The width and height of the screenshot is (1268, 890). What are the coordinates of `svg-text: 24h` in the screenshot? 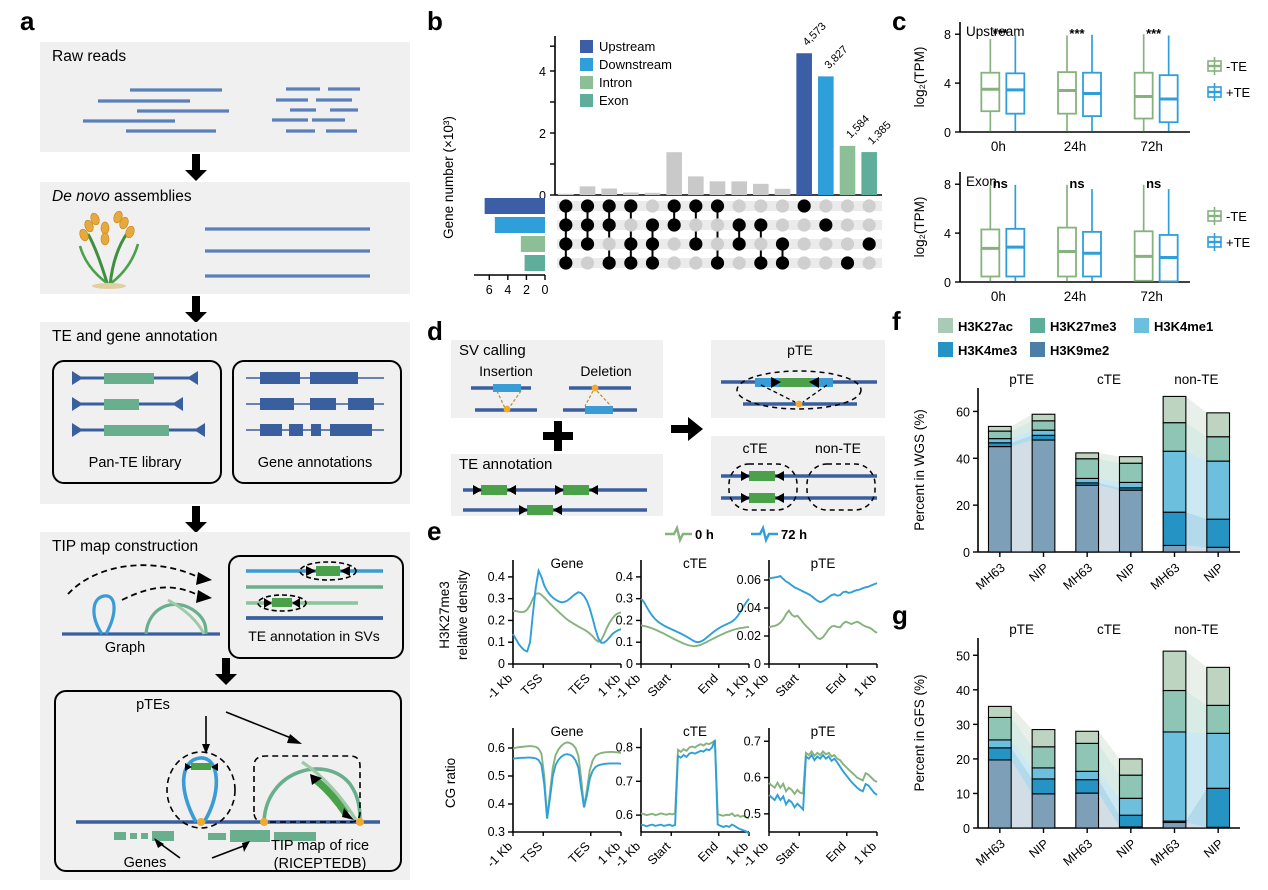 It's located at (1075, 296).